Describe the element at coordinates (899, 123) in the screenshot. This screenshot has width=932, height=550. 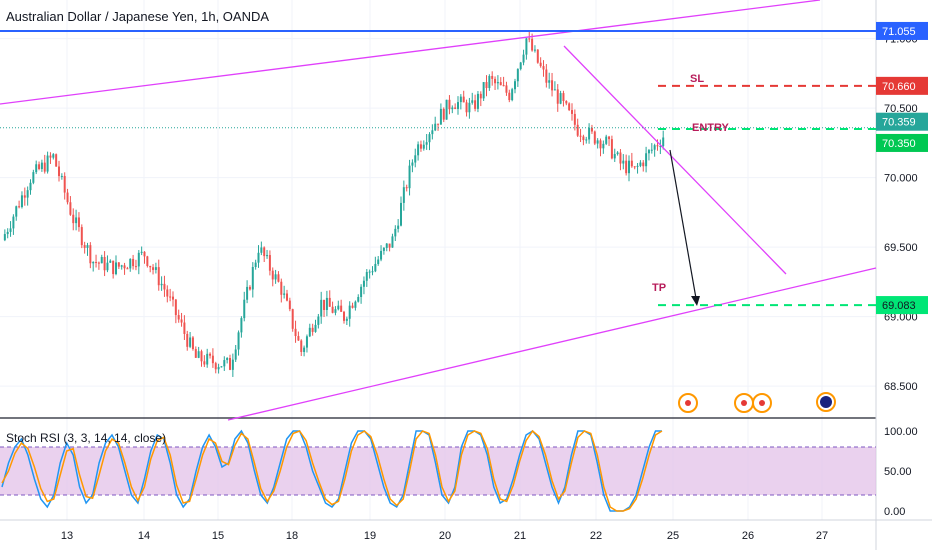
I see `price-badge-last-text: 70.359` at that location.